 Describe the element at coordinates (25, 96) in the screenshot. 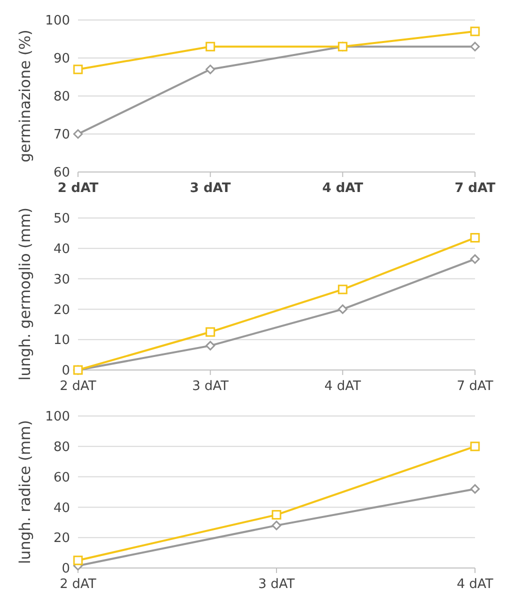

I see `y-axis-title: germinazione (%)` at that location.